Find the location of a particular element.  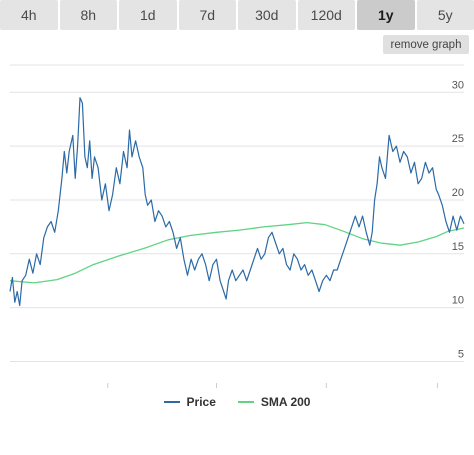

legend-item-price: Price is located at coordinates (189, 402).